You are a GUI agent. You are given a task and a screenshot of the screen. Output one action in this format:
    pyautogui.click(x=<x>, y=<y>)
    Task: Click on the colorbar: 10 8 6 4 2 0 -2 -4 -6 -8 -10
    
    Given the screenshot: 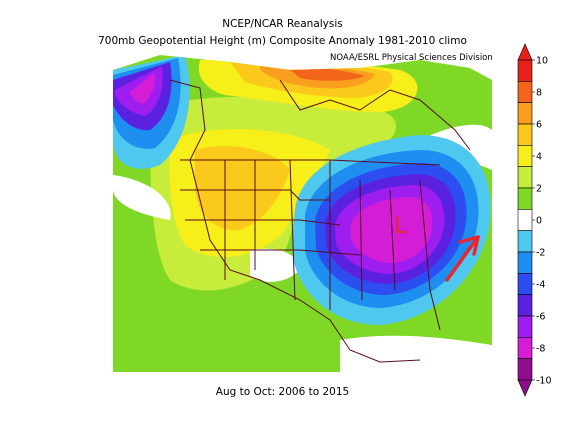 What is the action you would take?
    pyautogui.click(x=534, y=220)
    